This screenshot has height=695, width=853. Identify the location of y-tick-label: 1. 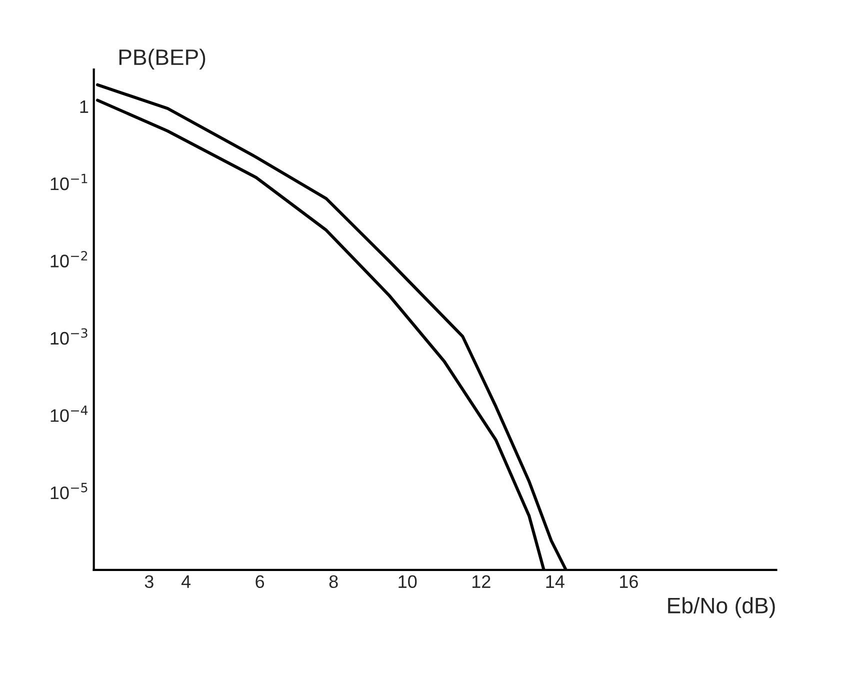
(84, 106).